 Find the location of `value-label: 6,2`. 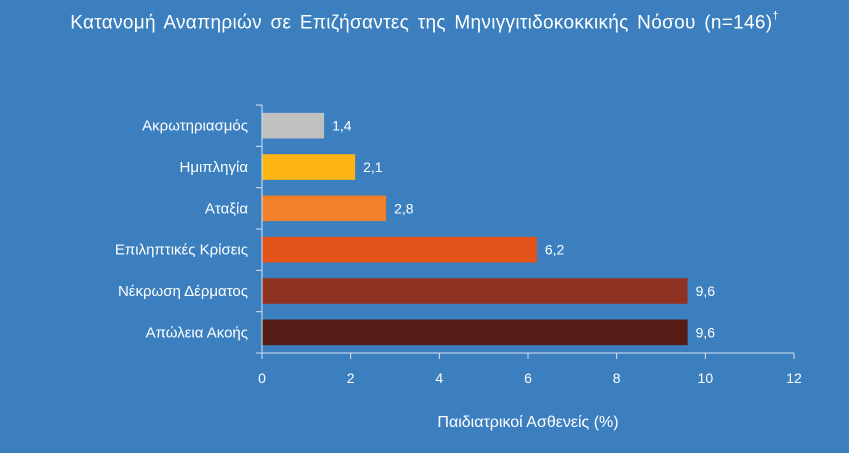

value-label: 6,2 is located at coordinates (555, 250).